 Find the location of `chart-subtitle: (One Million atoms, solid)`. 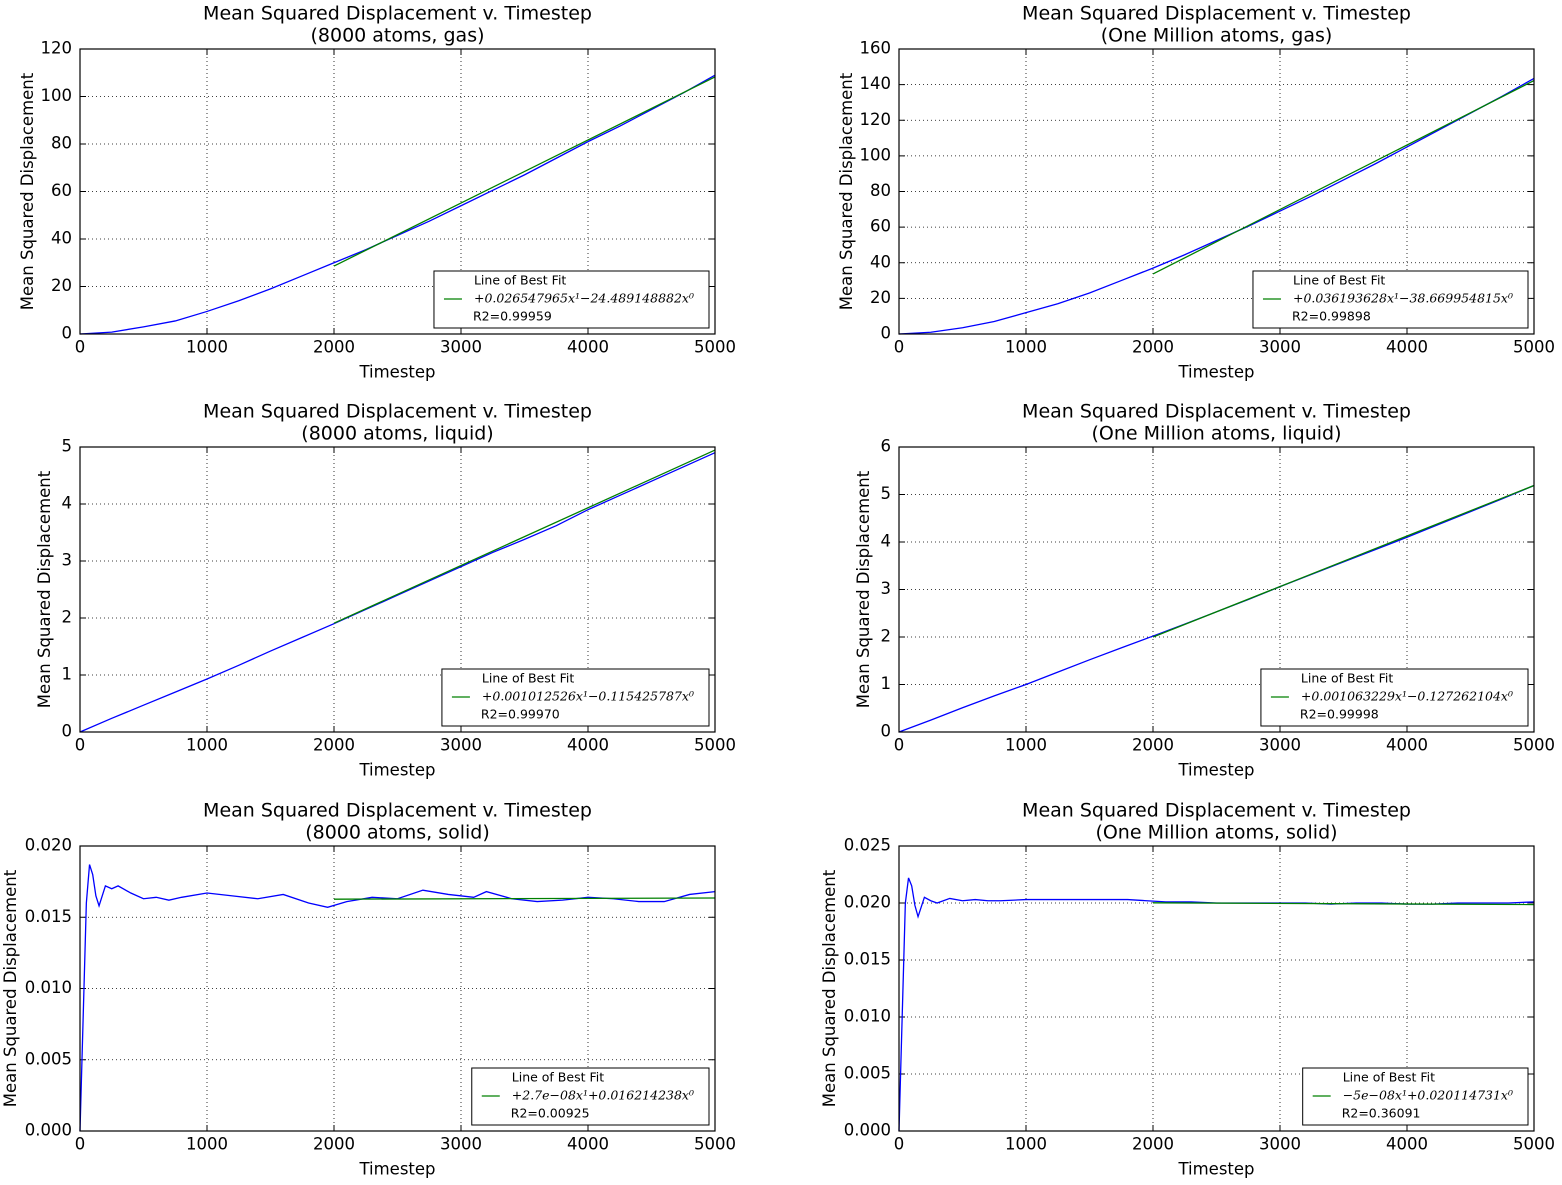

chart-subtitle: (One Million atoms, solid) is located at coordinates (1216, 833).